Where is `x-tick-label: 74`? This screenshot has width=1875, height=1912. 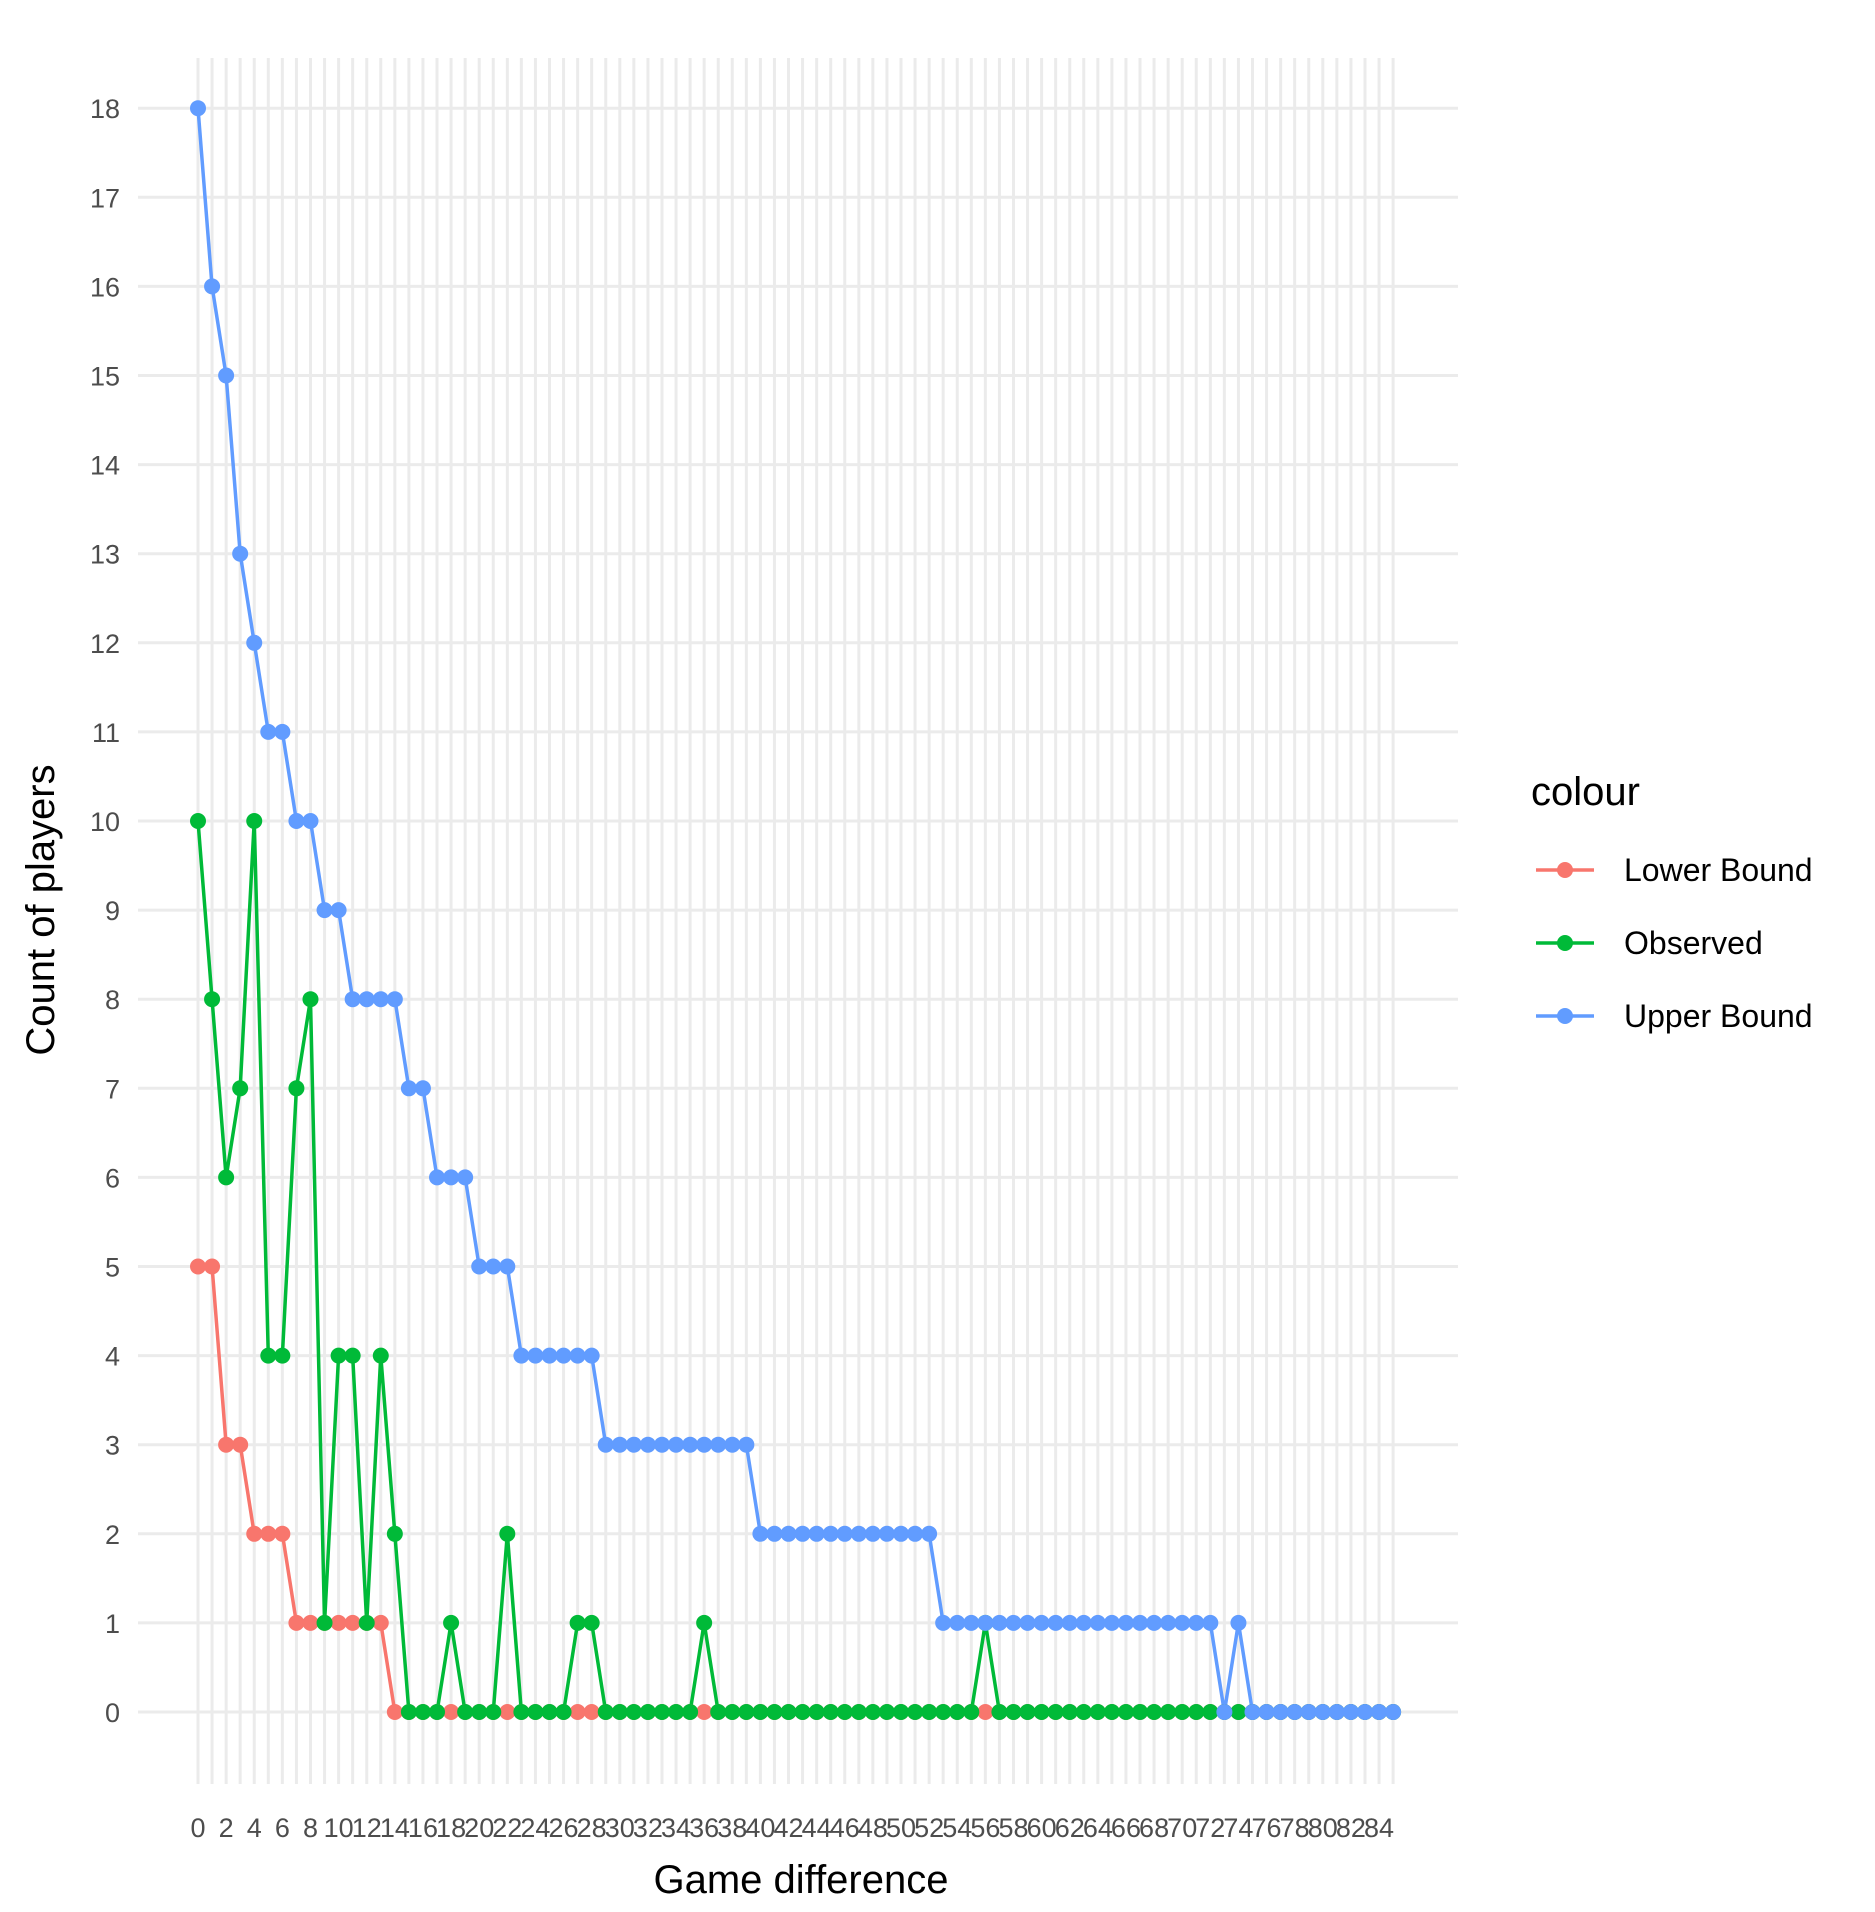 x-tick-label: 74 is located at coordinates (1238, 1828).